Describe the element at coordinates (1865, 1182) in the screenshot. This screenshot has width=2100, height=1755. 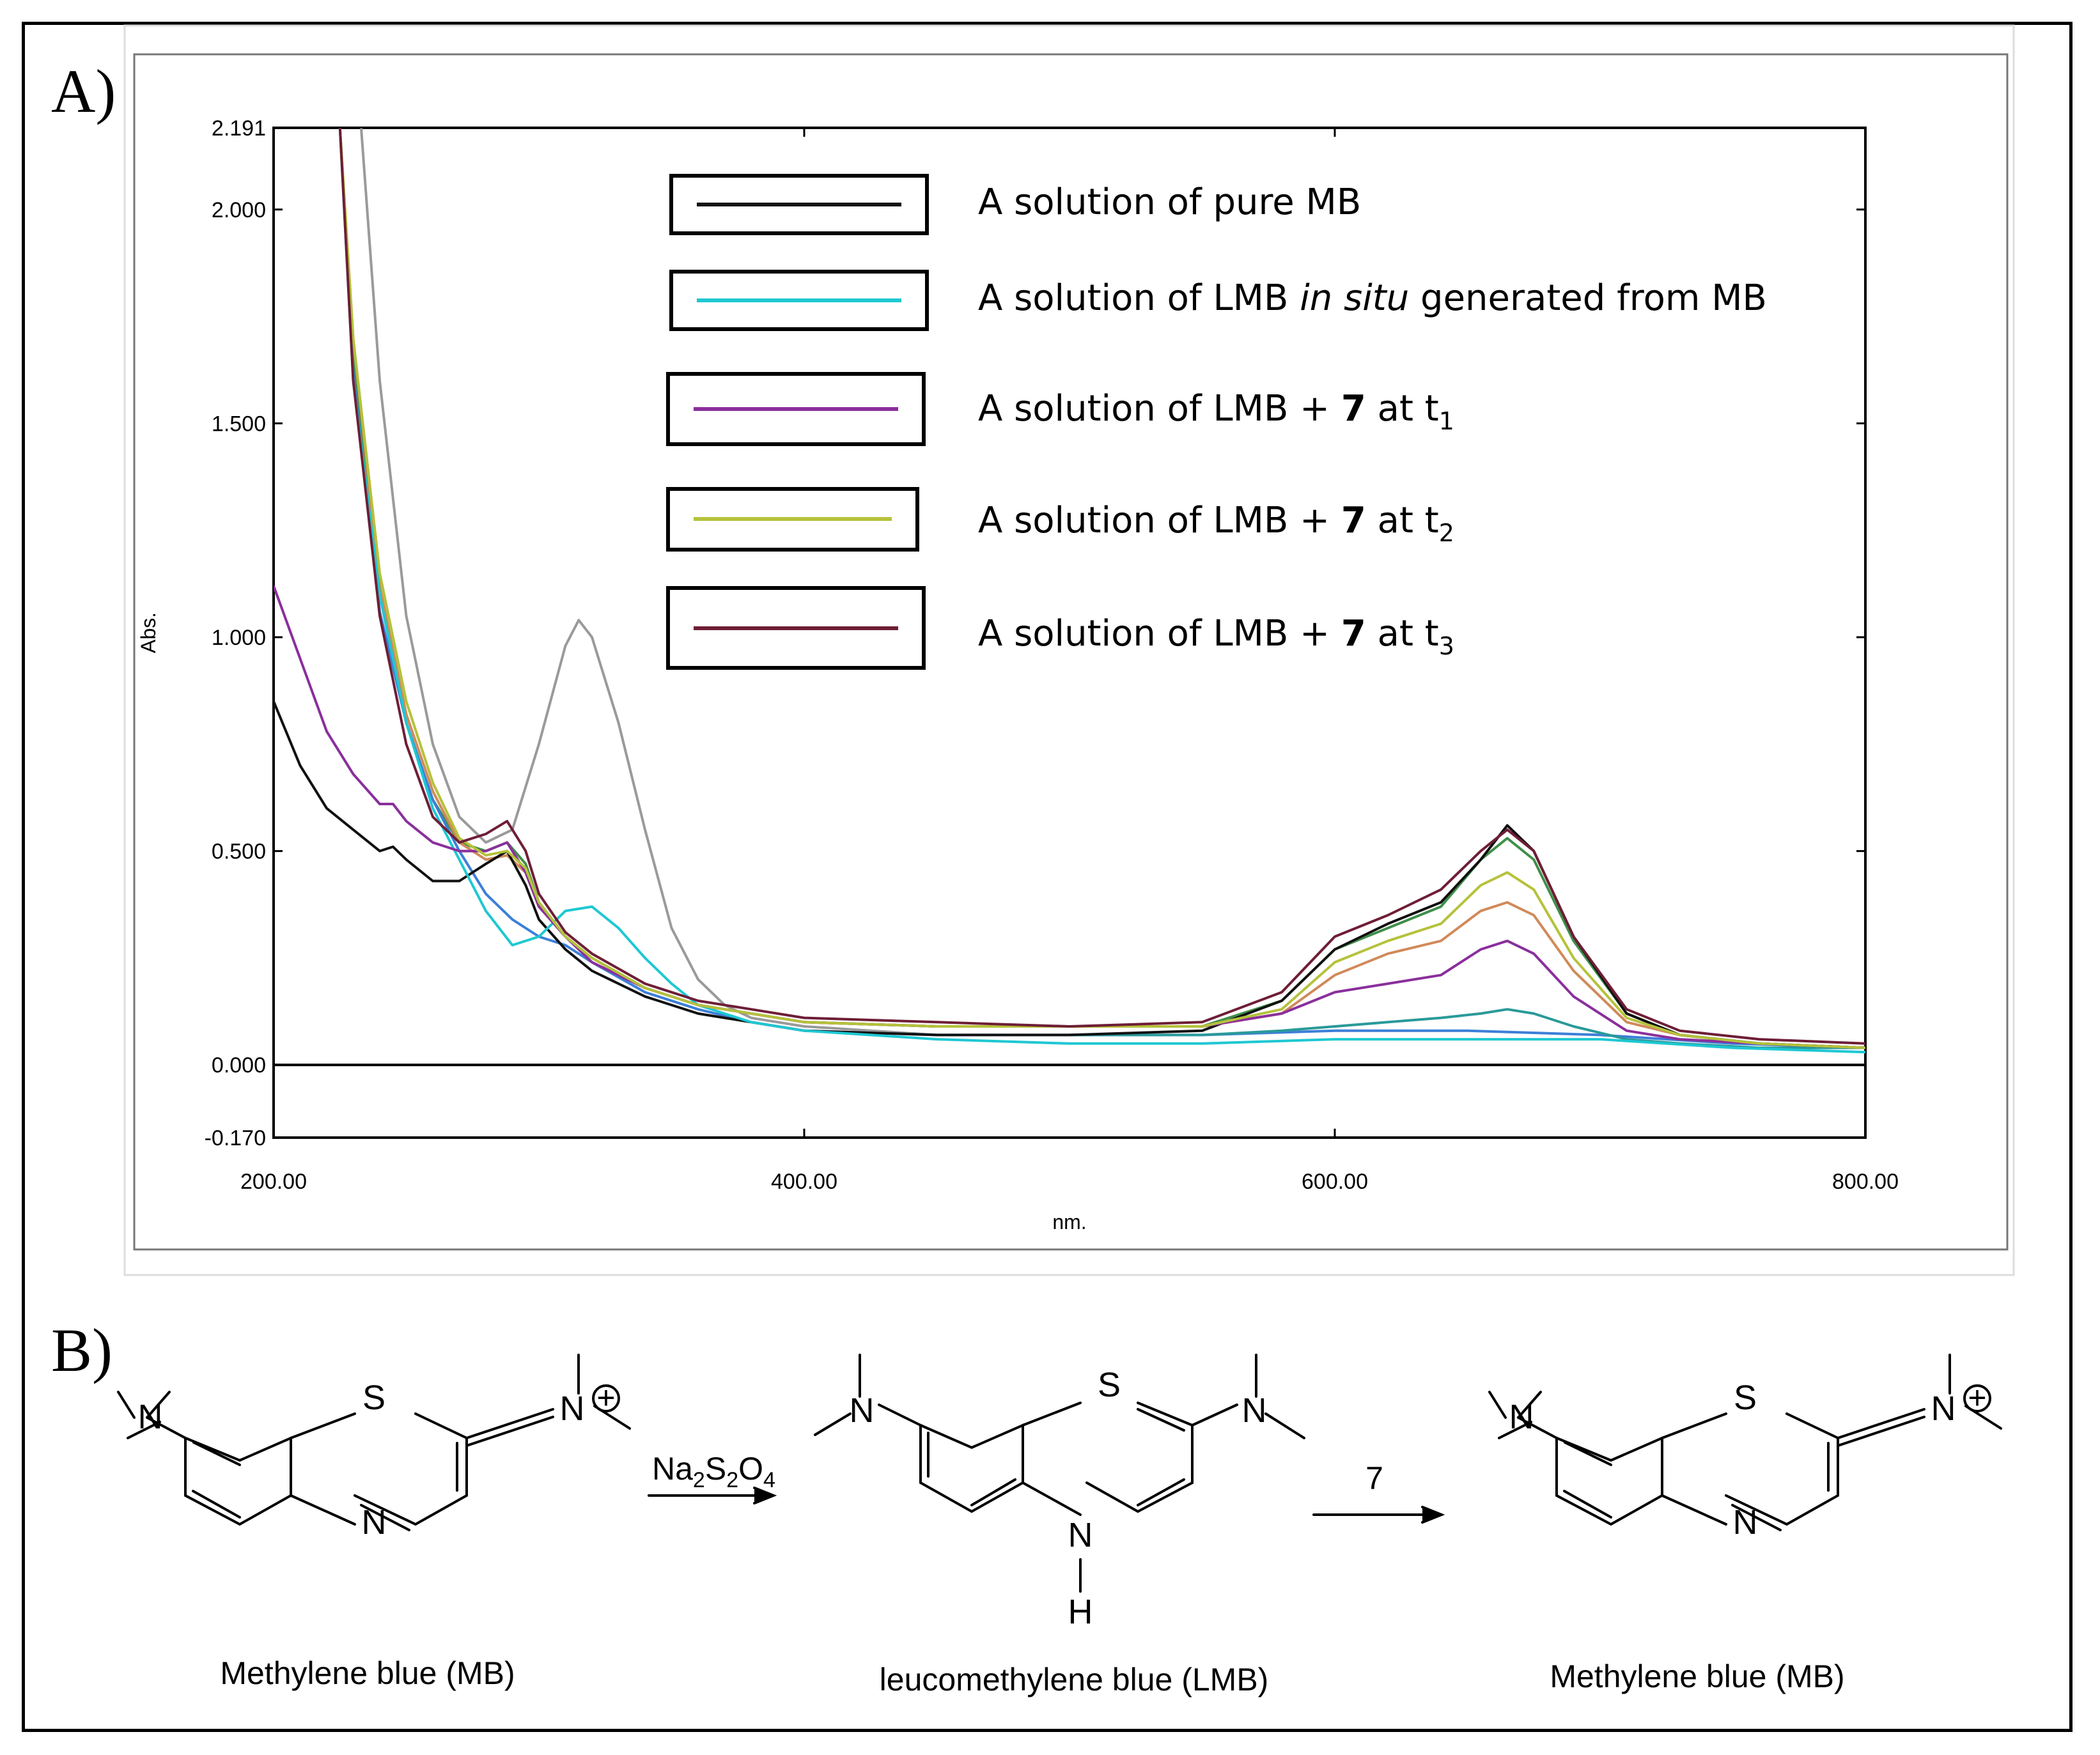
I see `x-tick-label: 800.00` at that location.